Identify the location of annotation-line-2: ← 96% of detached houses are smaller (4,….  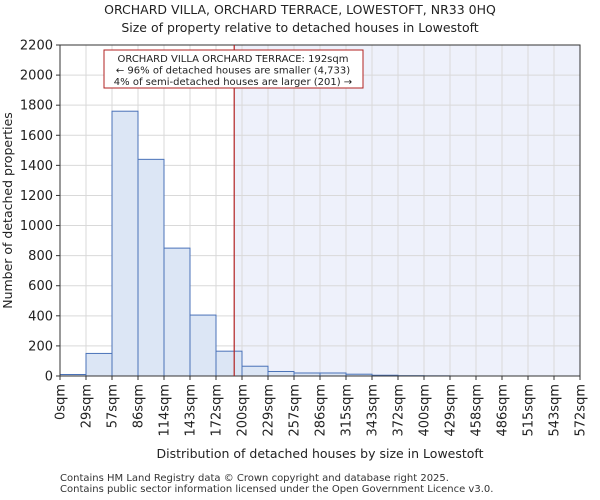
(233, 71).